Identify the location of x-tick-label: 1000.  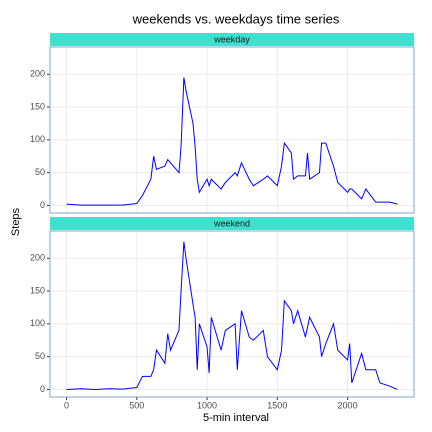
(207, 405).